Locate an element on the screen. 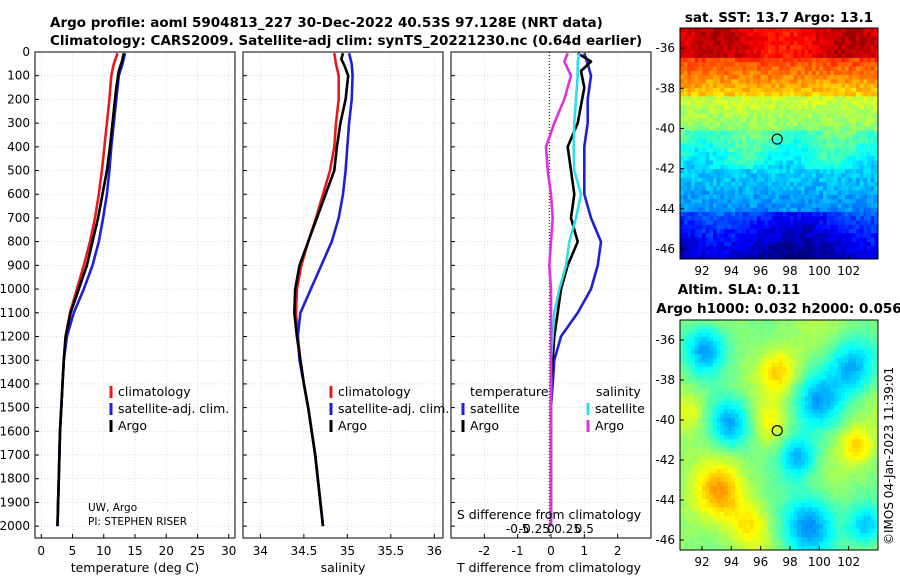 This screenshot has height=580, width=900. legend-climatology-label: climatology is located at coordinates (154, 391).